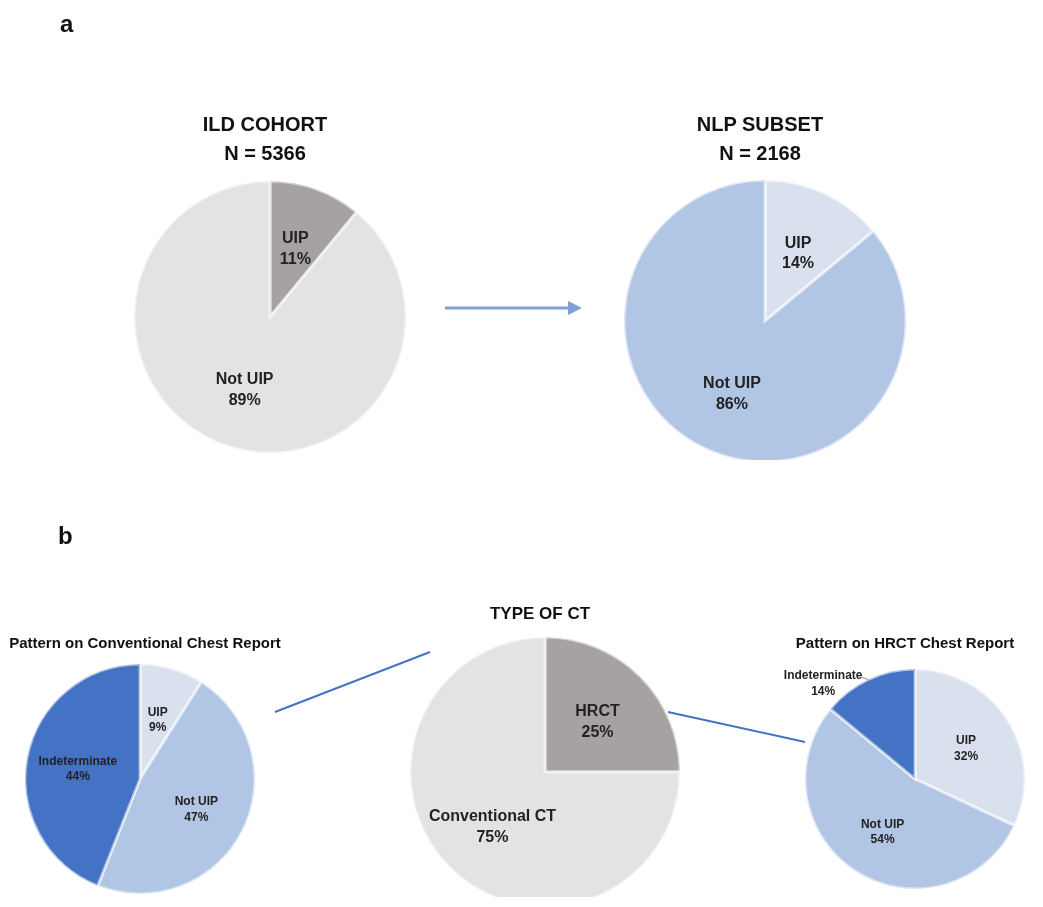  I want to click on data-label: 54%, so click(882, 839).